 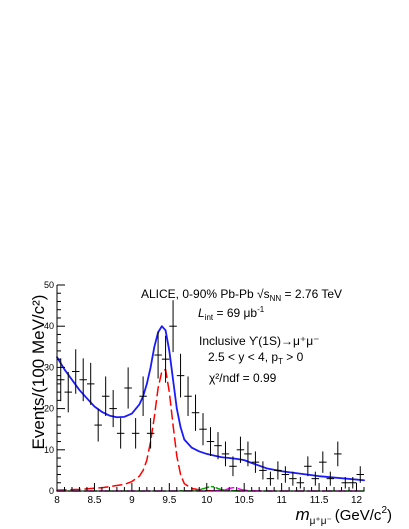 I want to click on y-tick-label: 10, so click(x=49, y=450).